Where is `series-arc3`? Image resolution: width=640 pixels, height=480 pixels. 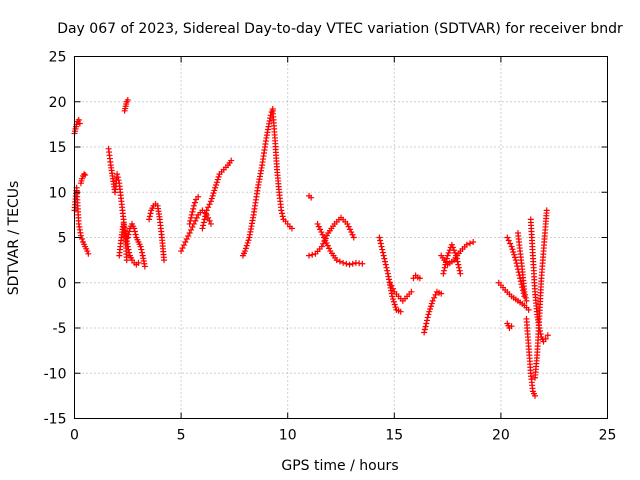
series-arc3 is located at coordinates (83, 179).